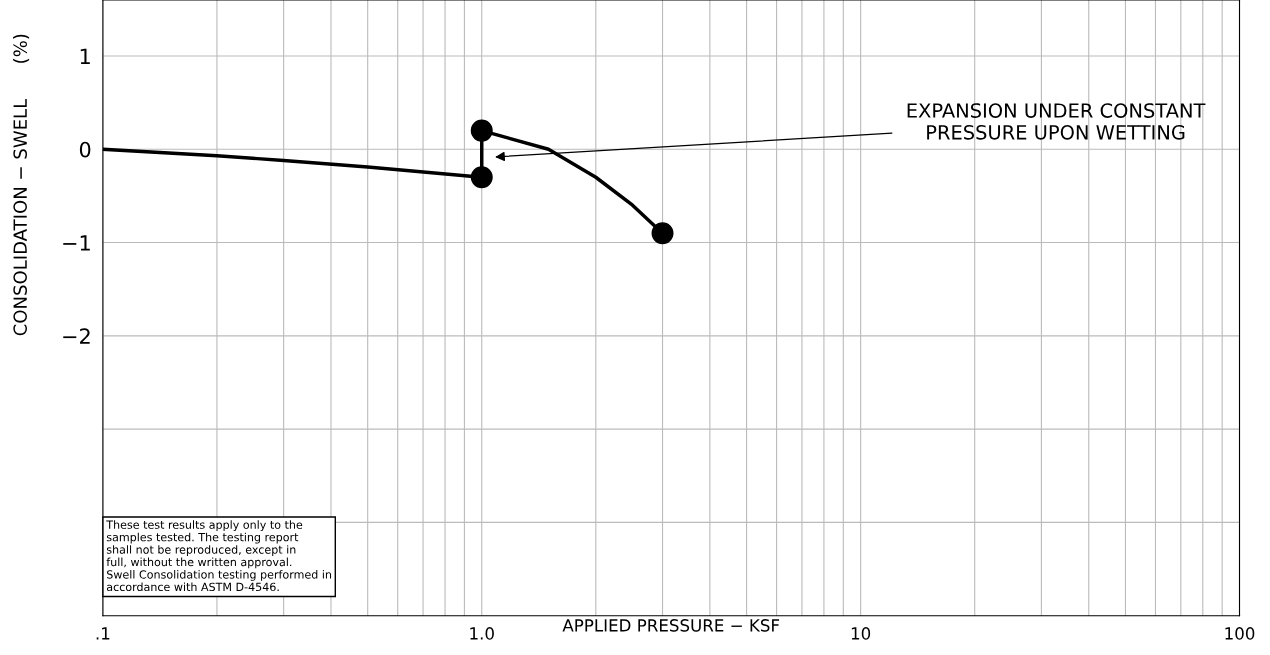 The width and height of the screenshot is (1270, 655). Describe the element at coordinates (219, 556) in the screenshot. I see `annotation: These test results apply only to the samples tested. The testing report shall not be reproduced, except in full, without the written approval. Swell Consolidation testing performed in accordance with ASTM D-4546.` at that location.